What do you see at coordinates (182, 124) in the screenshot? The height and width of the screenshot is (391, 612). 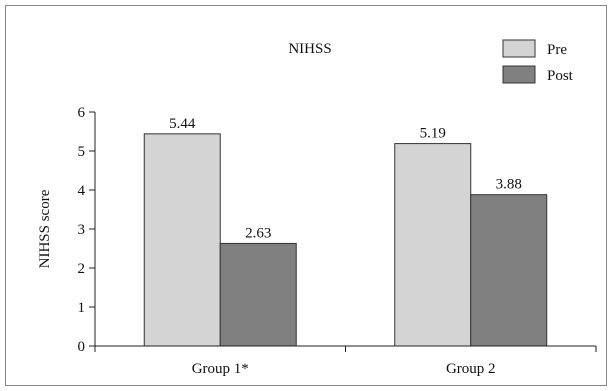 I see `bar-value-label: 5.44` at bounding box center [182, 124].